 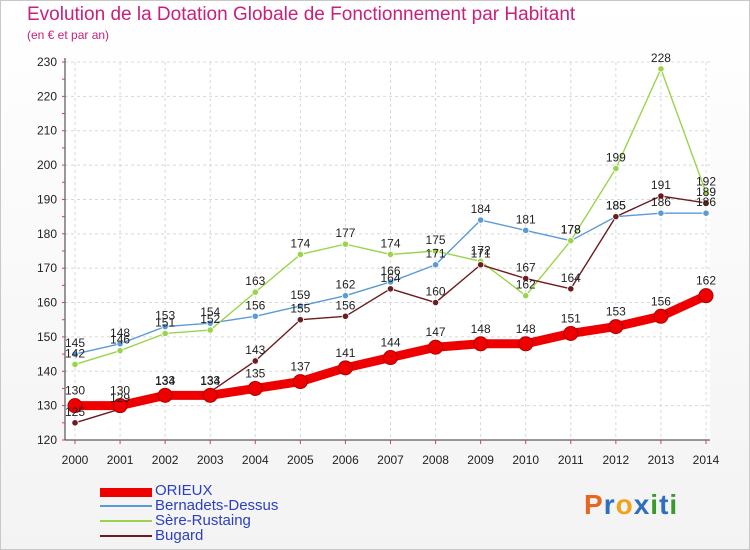 I want to click on data-label-orieux: 135, so click(x=255, y=373).